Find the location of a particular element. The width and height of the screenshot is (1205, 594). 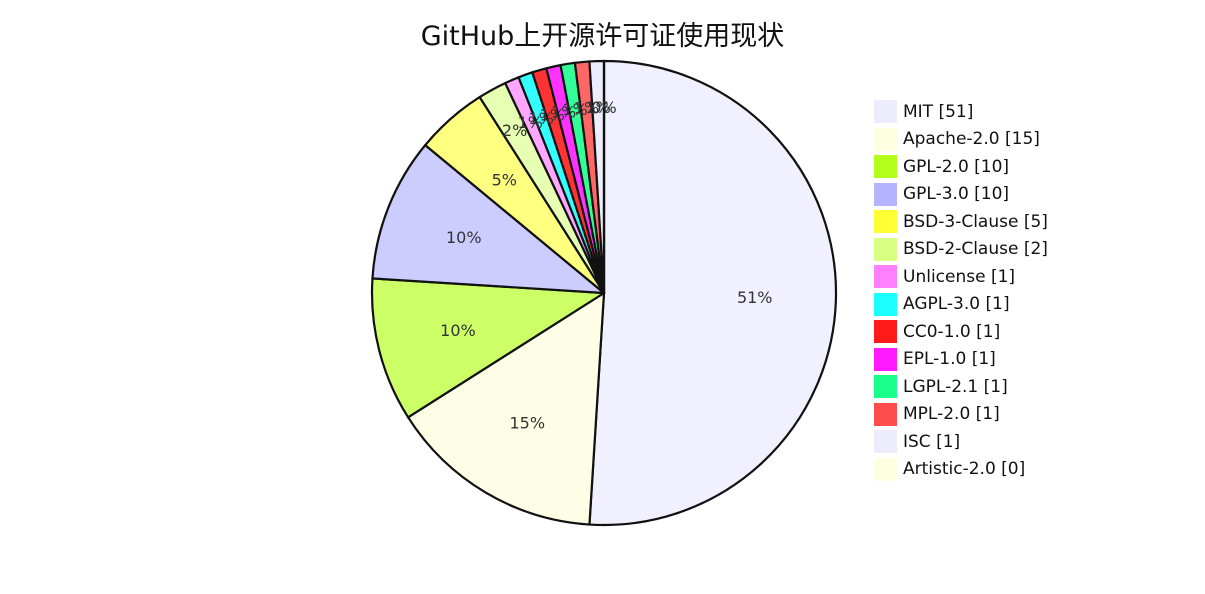

legend-item-lgpl-2-1: LGPL-2.1 [1] is located at coordinates (961, 387).